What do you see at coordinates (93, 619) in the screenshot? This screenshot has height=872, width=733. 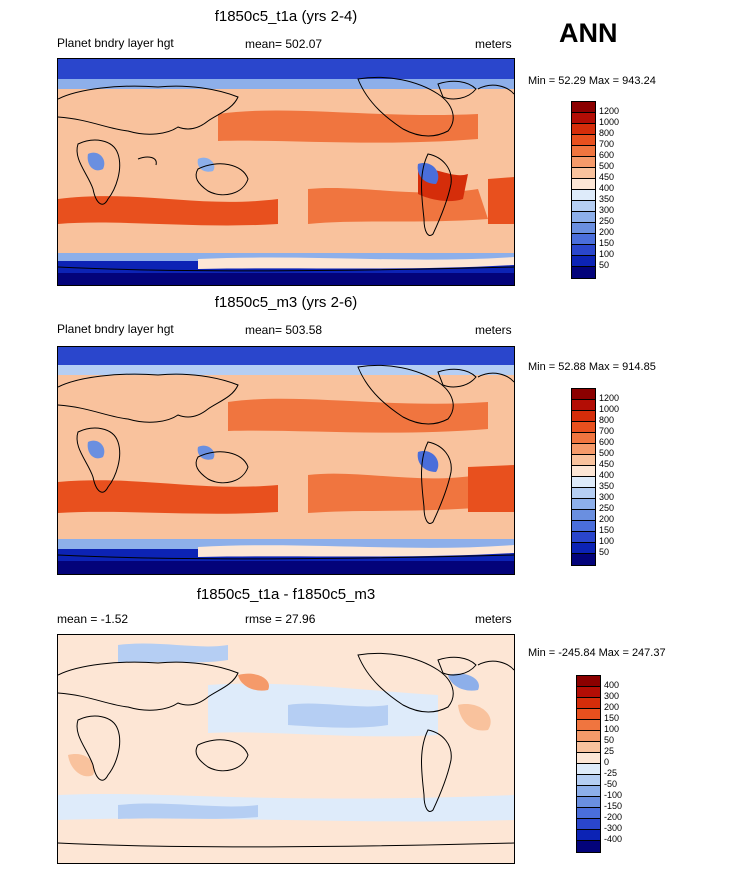 I see `mean-label: mean = -1.52` at bounding box center [93, 619].